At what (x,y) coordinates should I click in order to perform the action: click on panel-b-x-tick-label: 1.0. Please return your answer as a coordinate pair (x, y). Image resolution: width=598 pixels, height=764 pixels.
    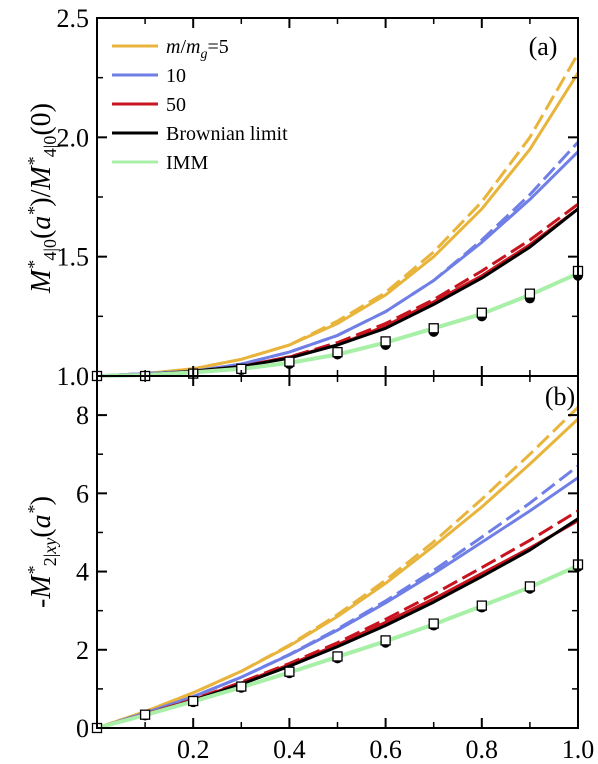
    Looking at the image, I should click on (578, 749).